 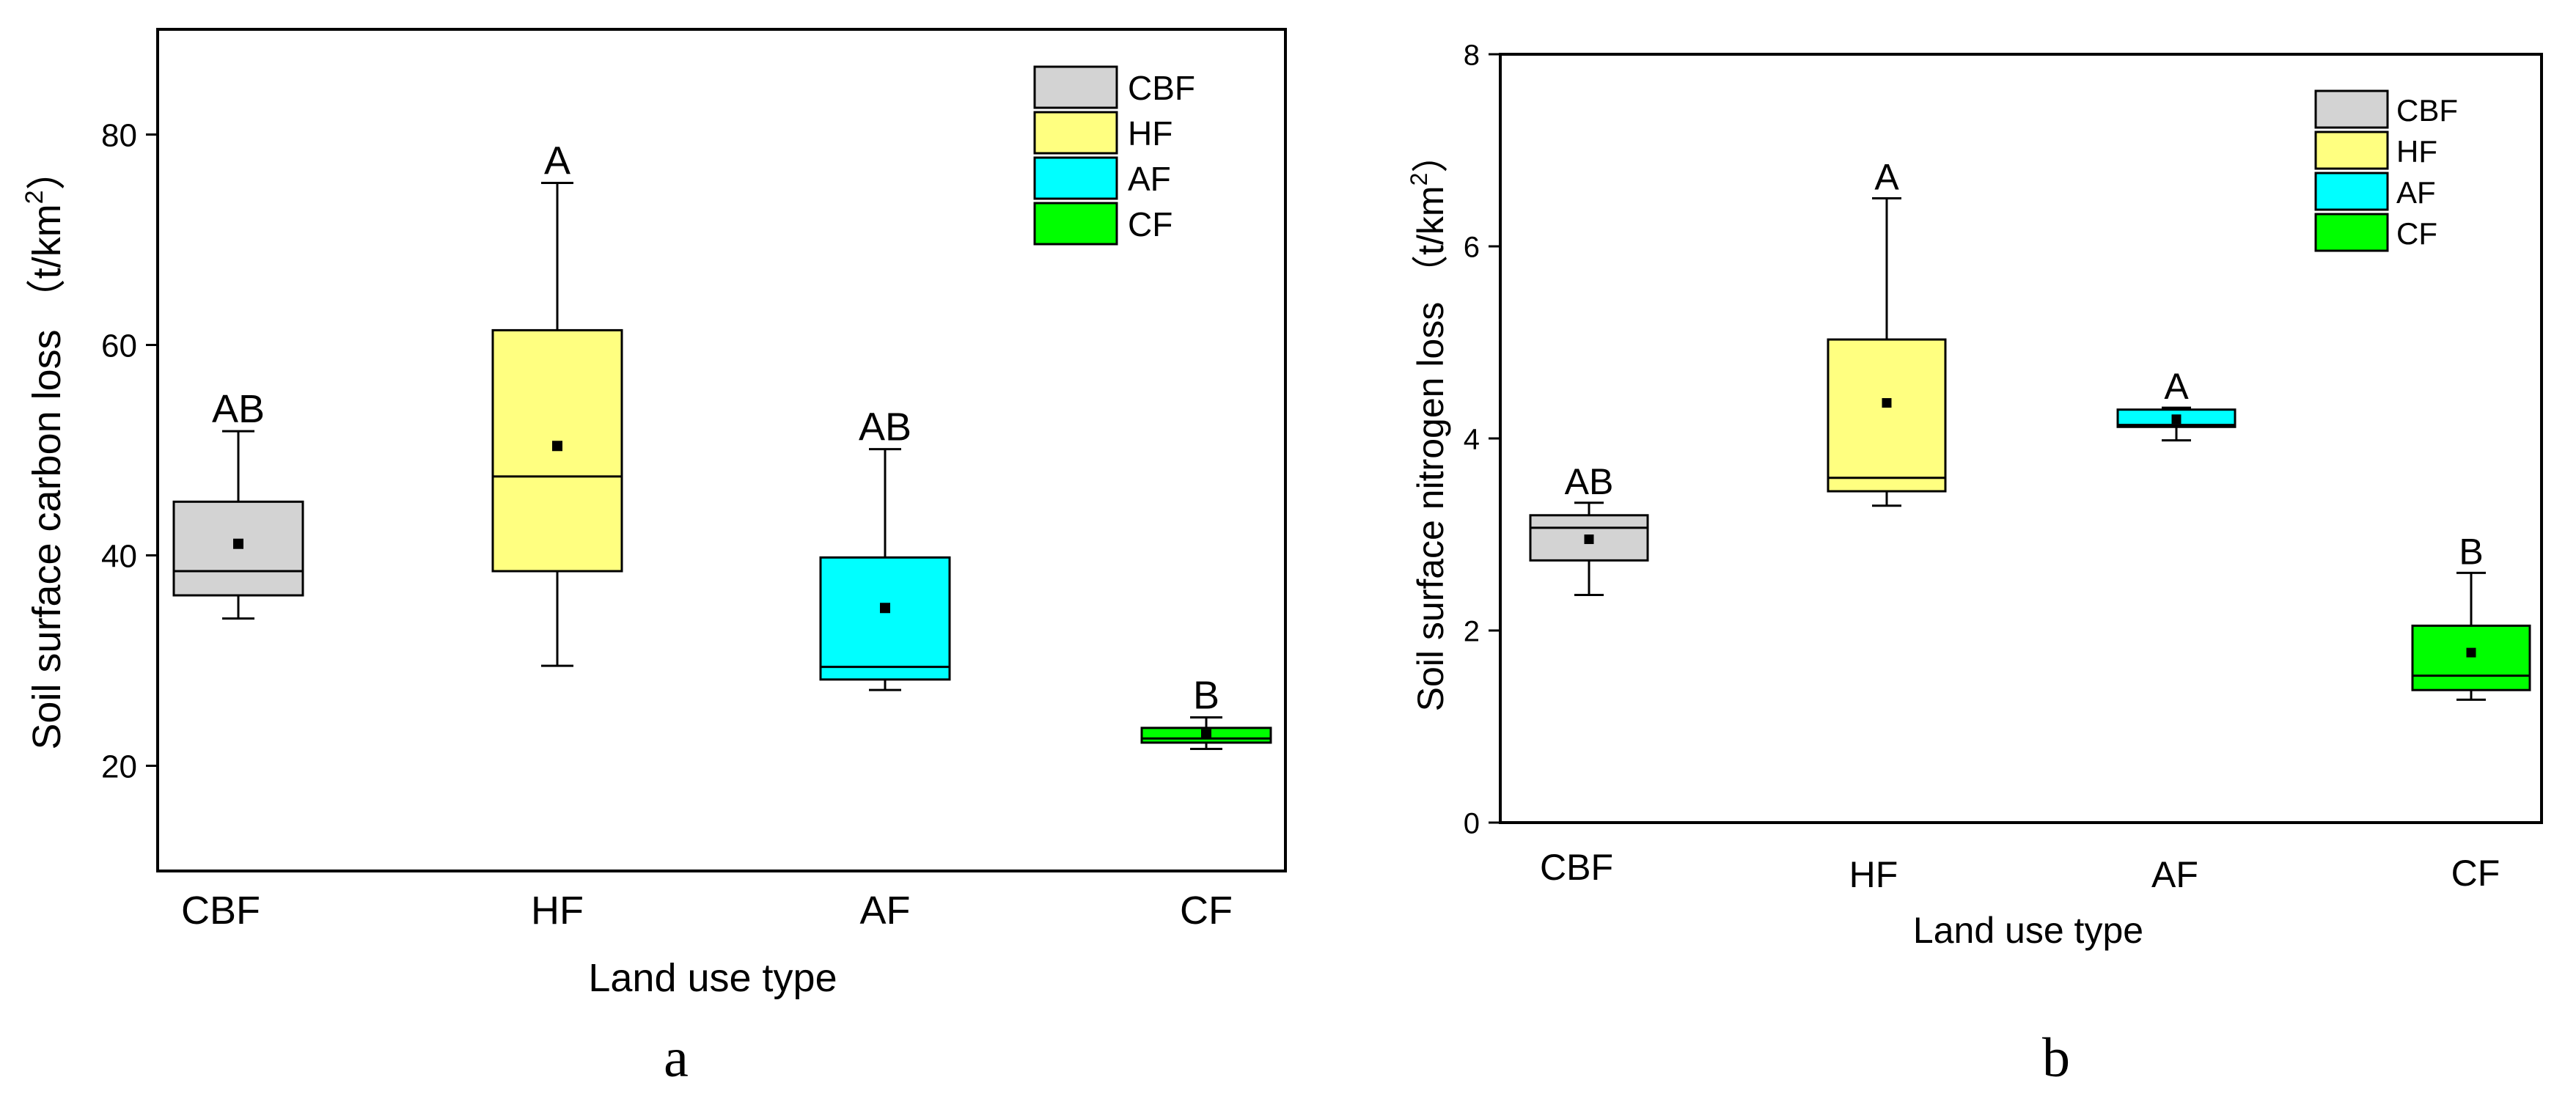 I want to click on chart-b-y-tick-label: 2, so click(x=1472, y=631).